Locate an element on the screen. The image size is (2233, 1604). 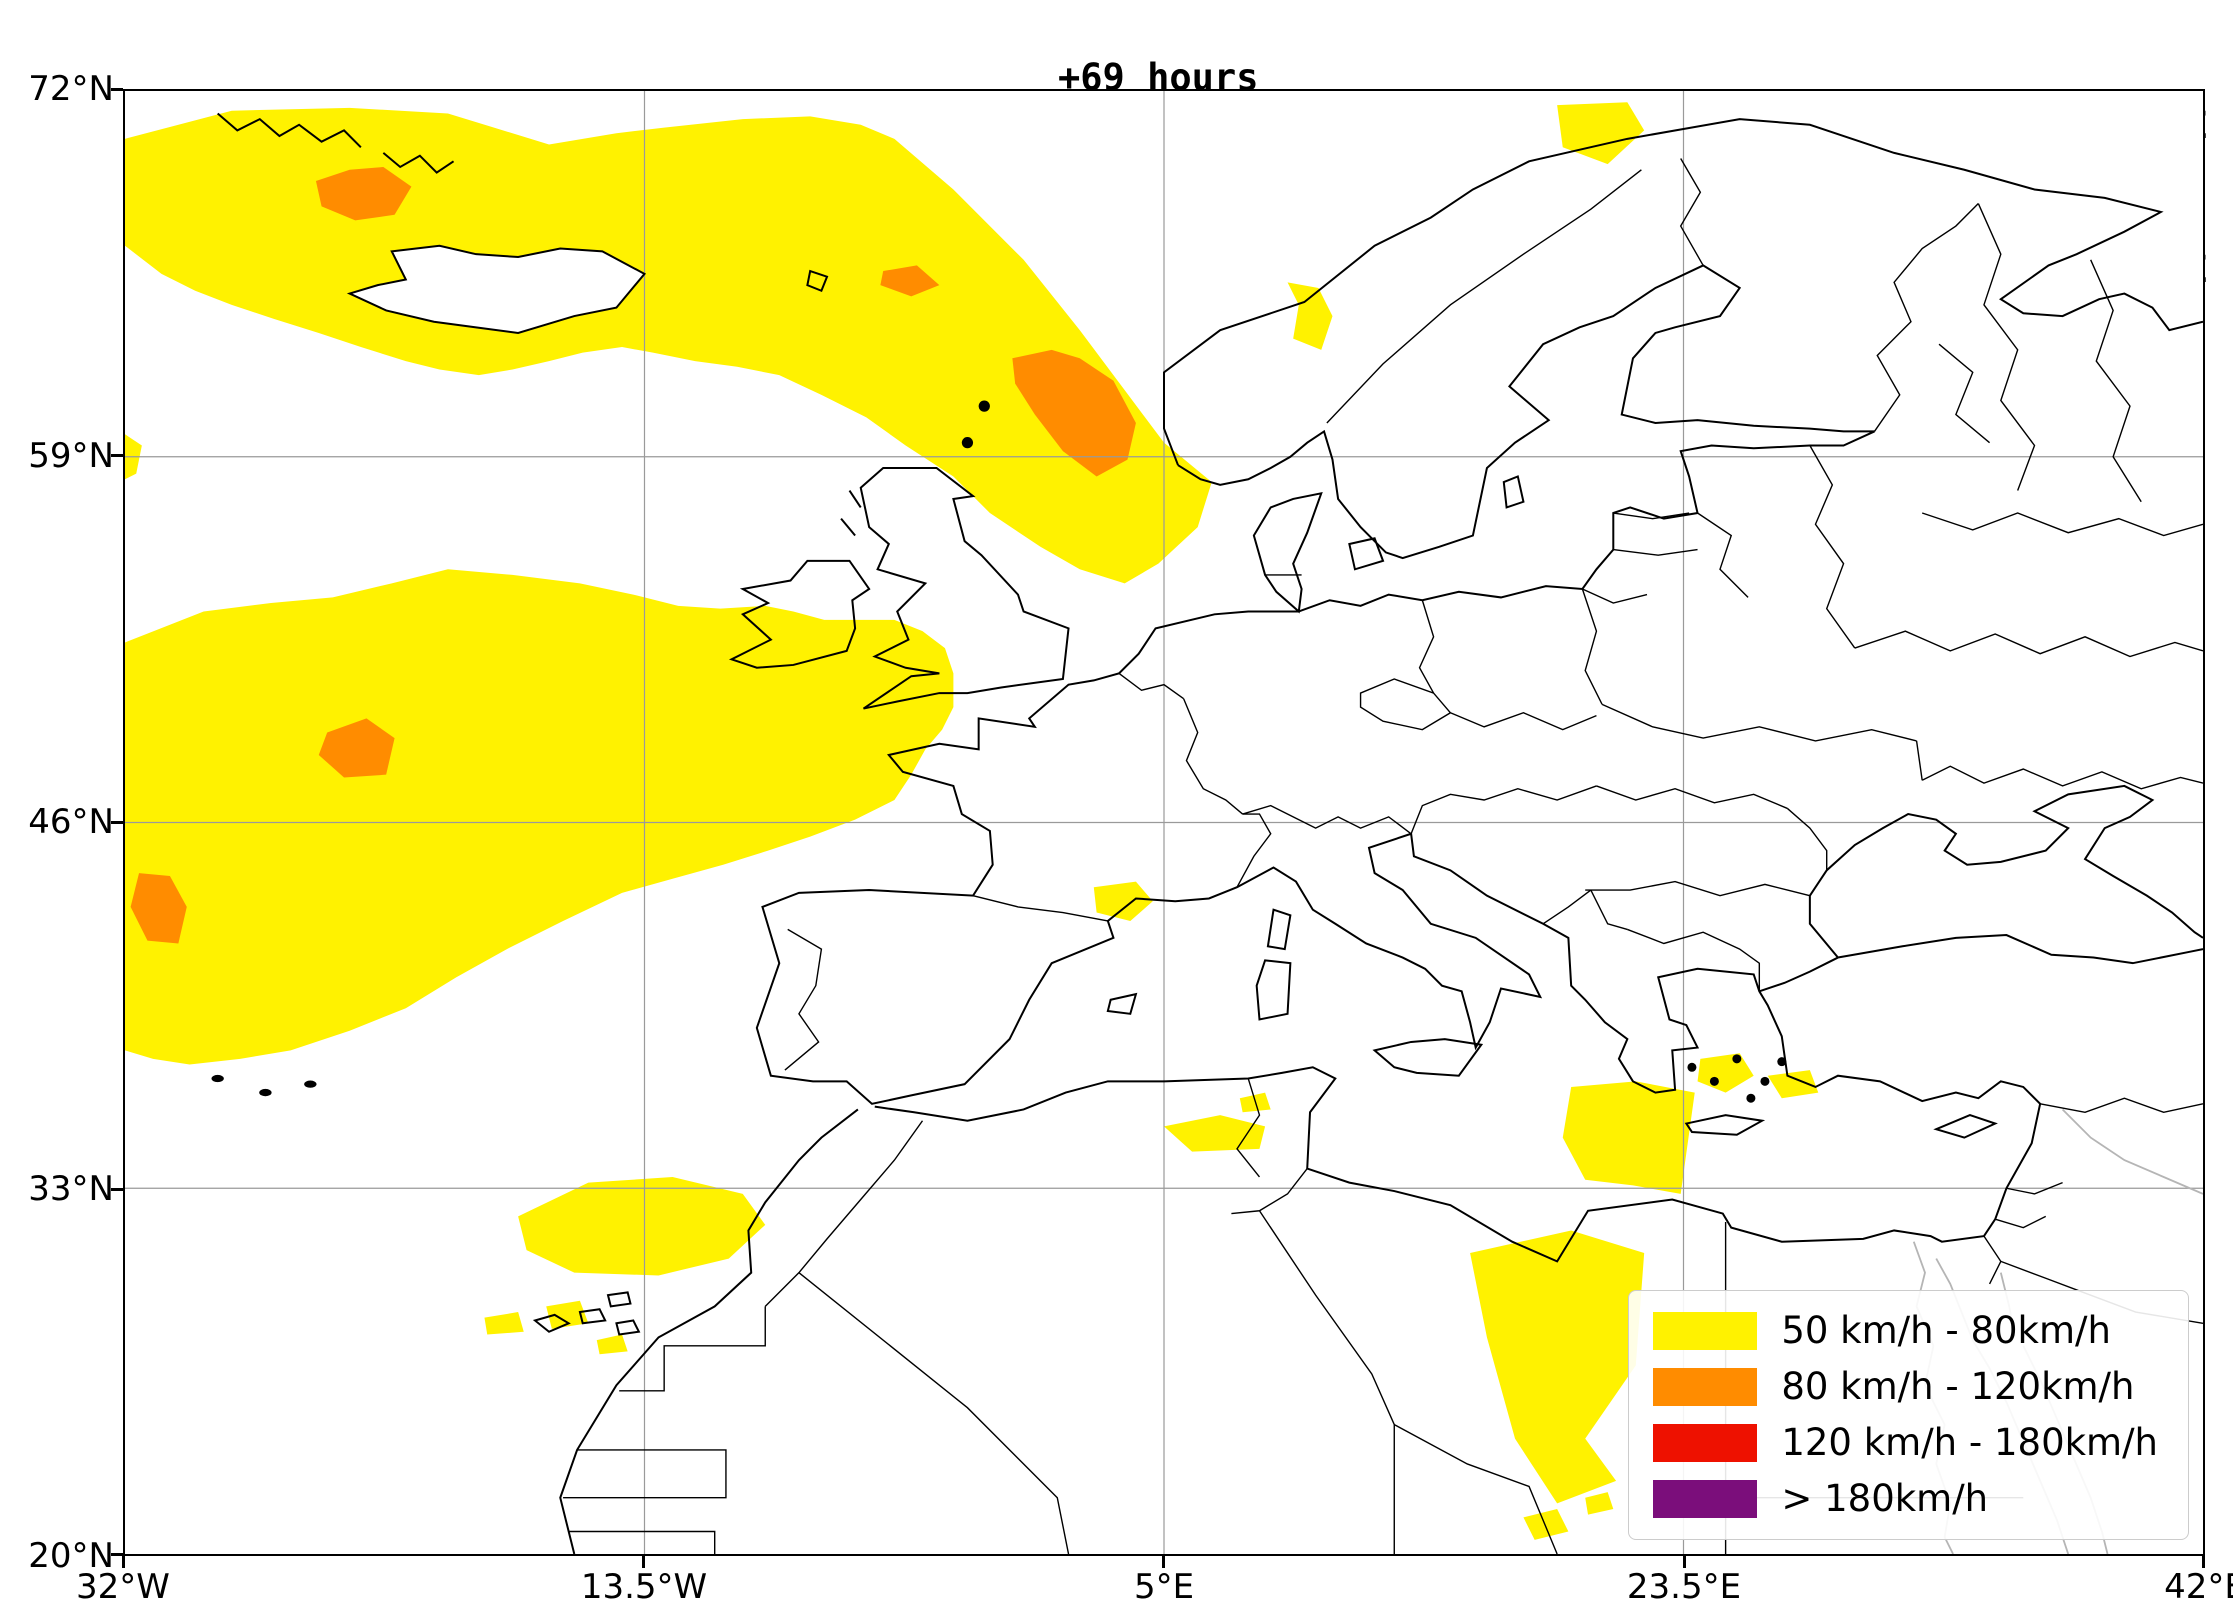
baltic-coast is located at coordinates (1526, 438).